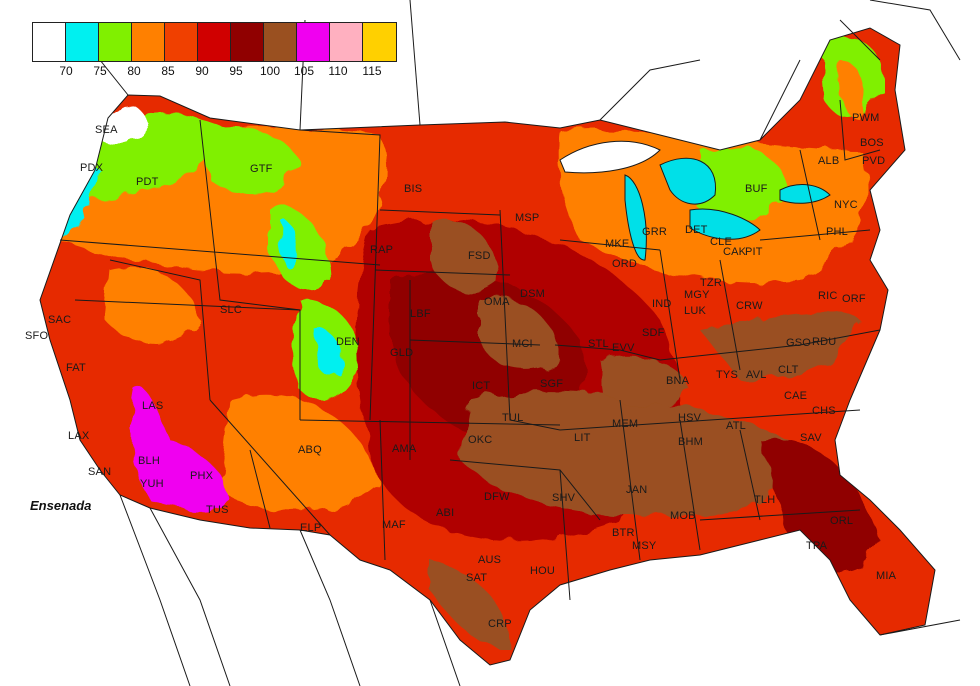  What do you see at coordinates (270, 71) in the screenshot?
I see `legend-tick-label: 100` at bounding box center [270, 71].